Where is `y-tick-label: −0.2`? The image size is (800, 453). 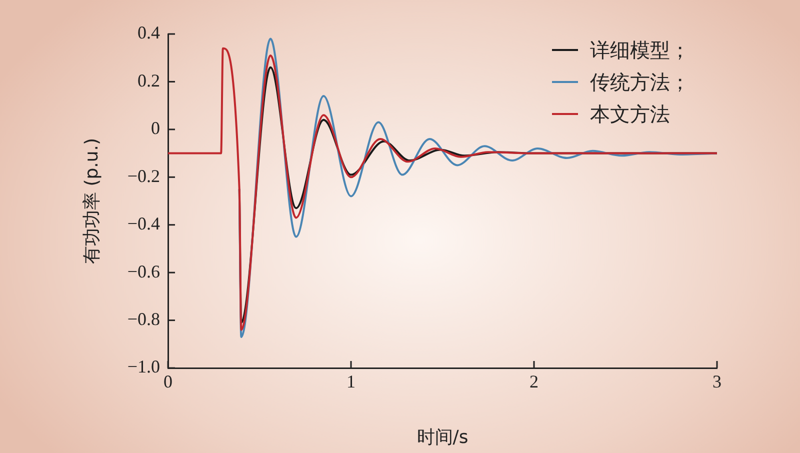
y-tick-label: −0.2 is located at coordinates (143, 176).